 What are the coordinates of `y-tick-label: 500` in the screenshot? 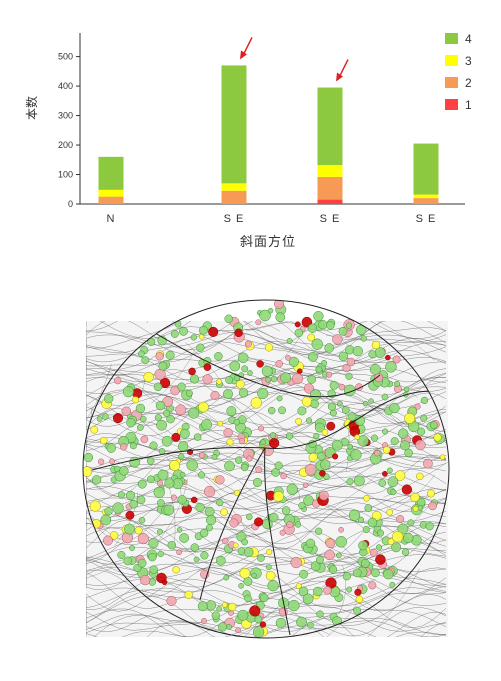 It's located at (65, 57).